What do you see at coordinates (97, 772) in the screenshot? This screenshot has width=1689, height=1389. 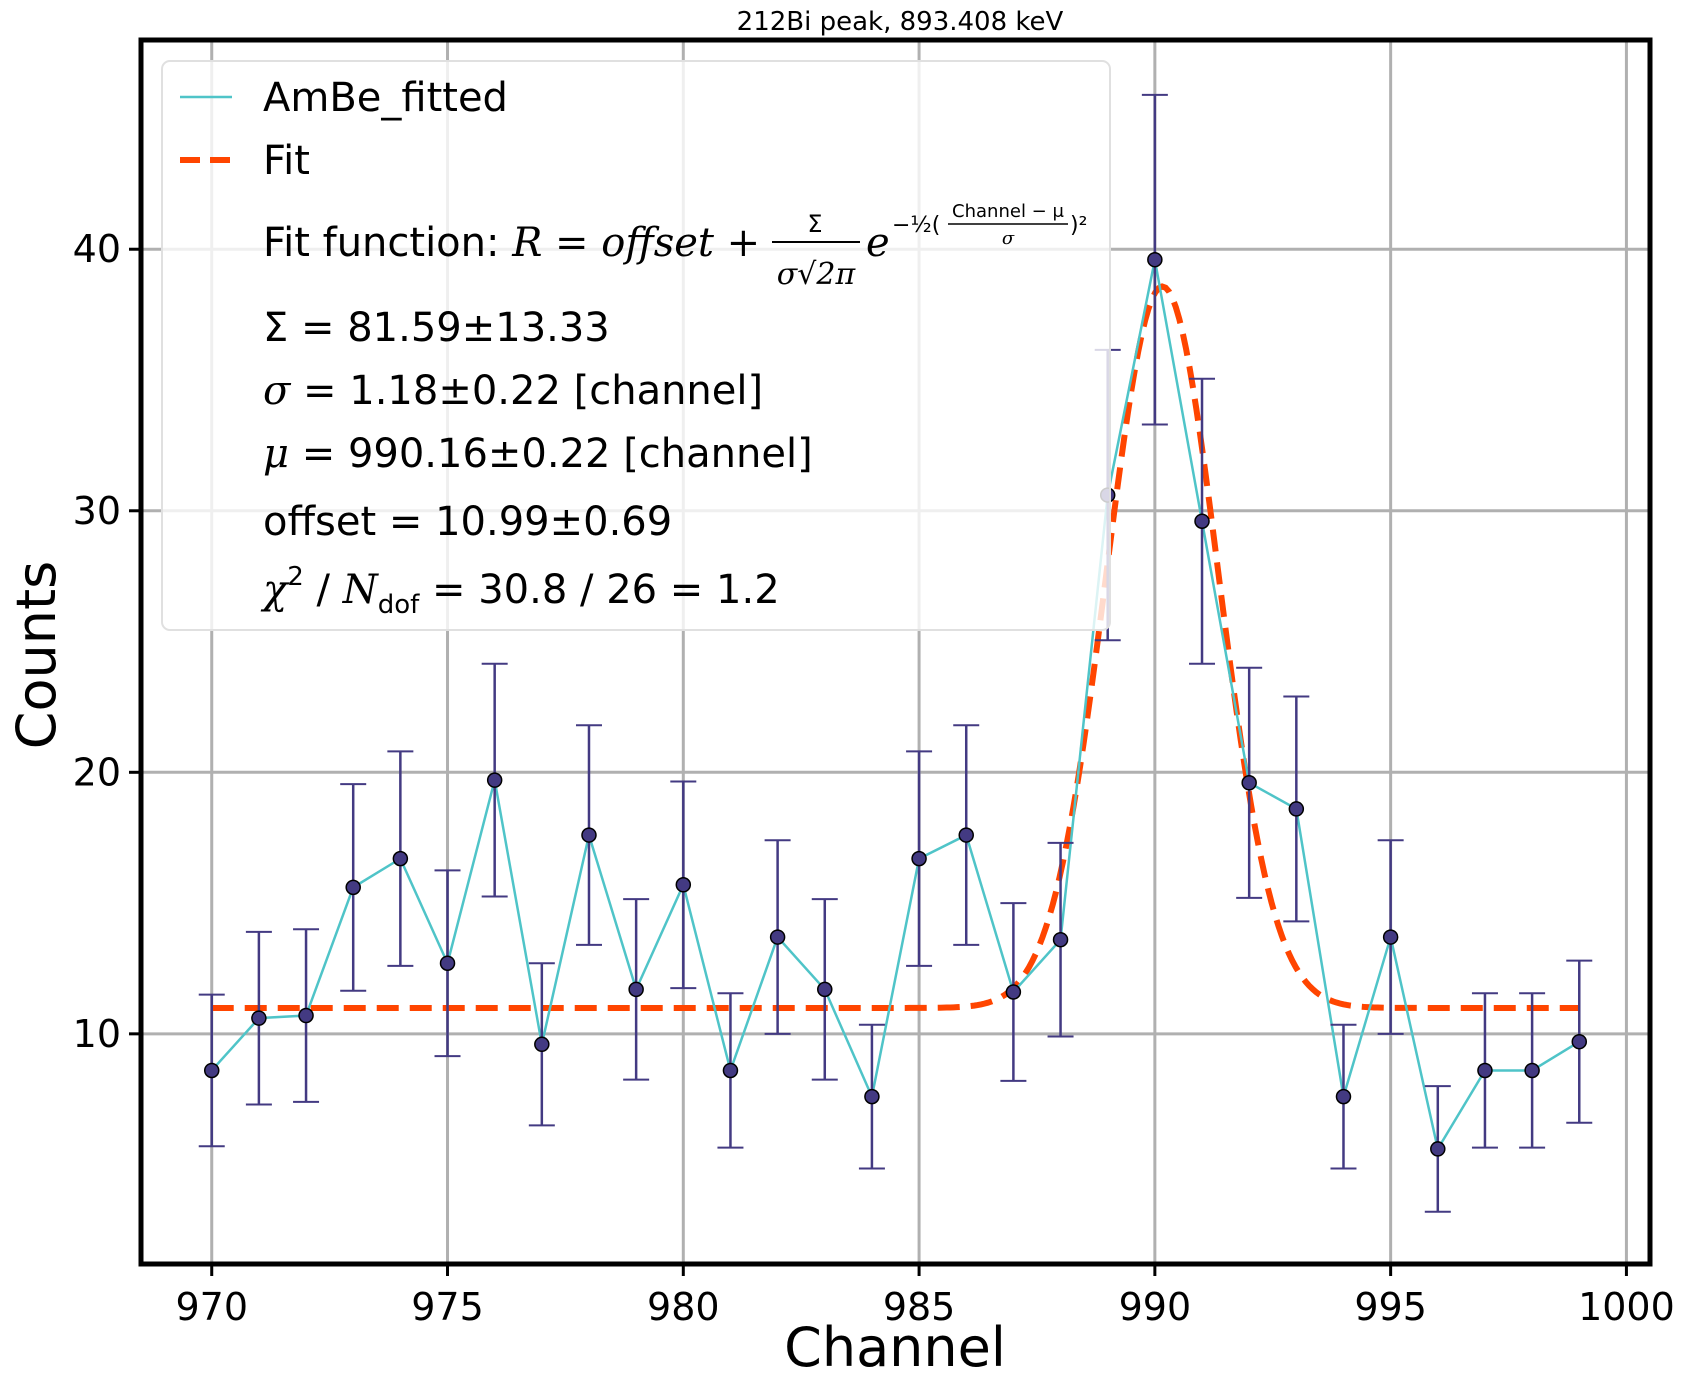 I see `y-tick-label: 20` at bounding box center [97, 772].